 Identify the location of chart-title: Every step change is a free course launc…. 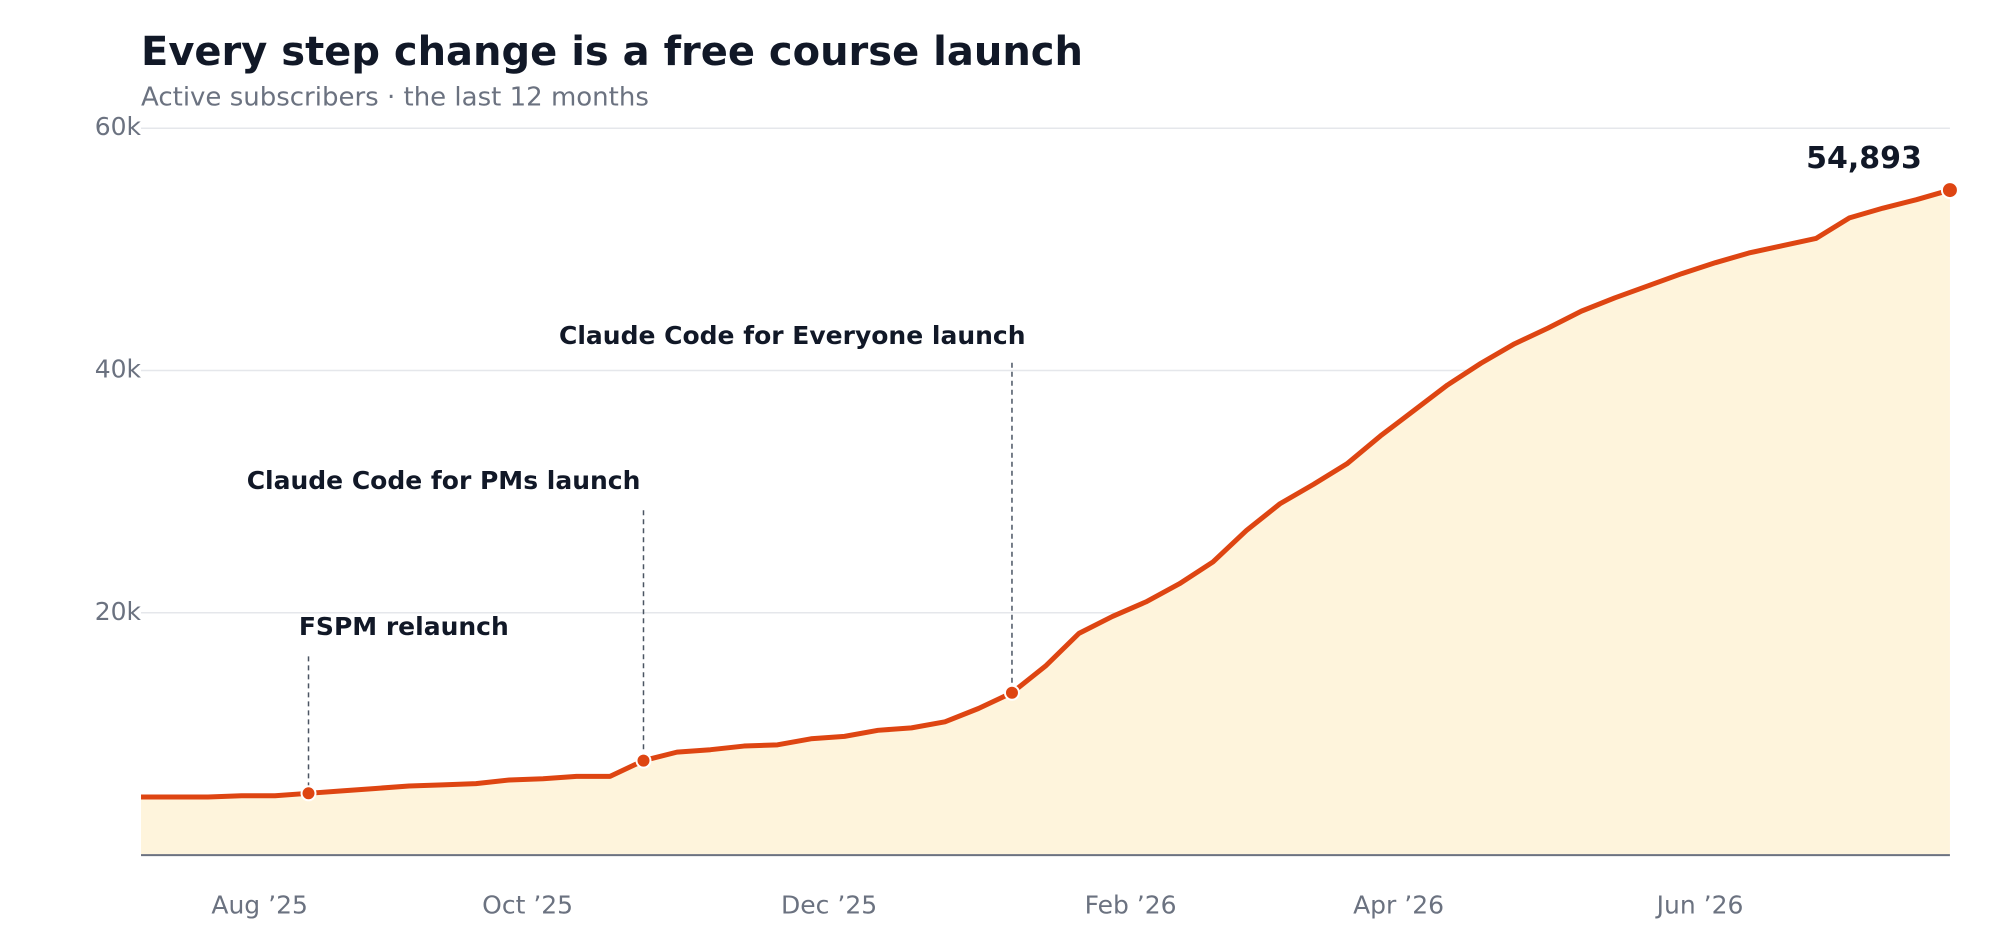
(612, 52).